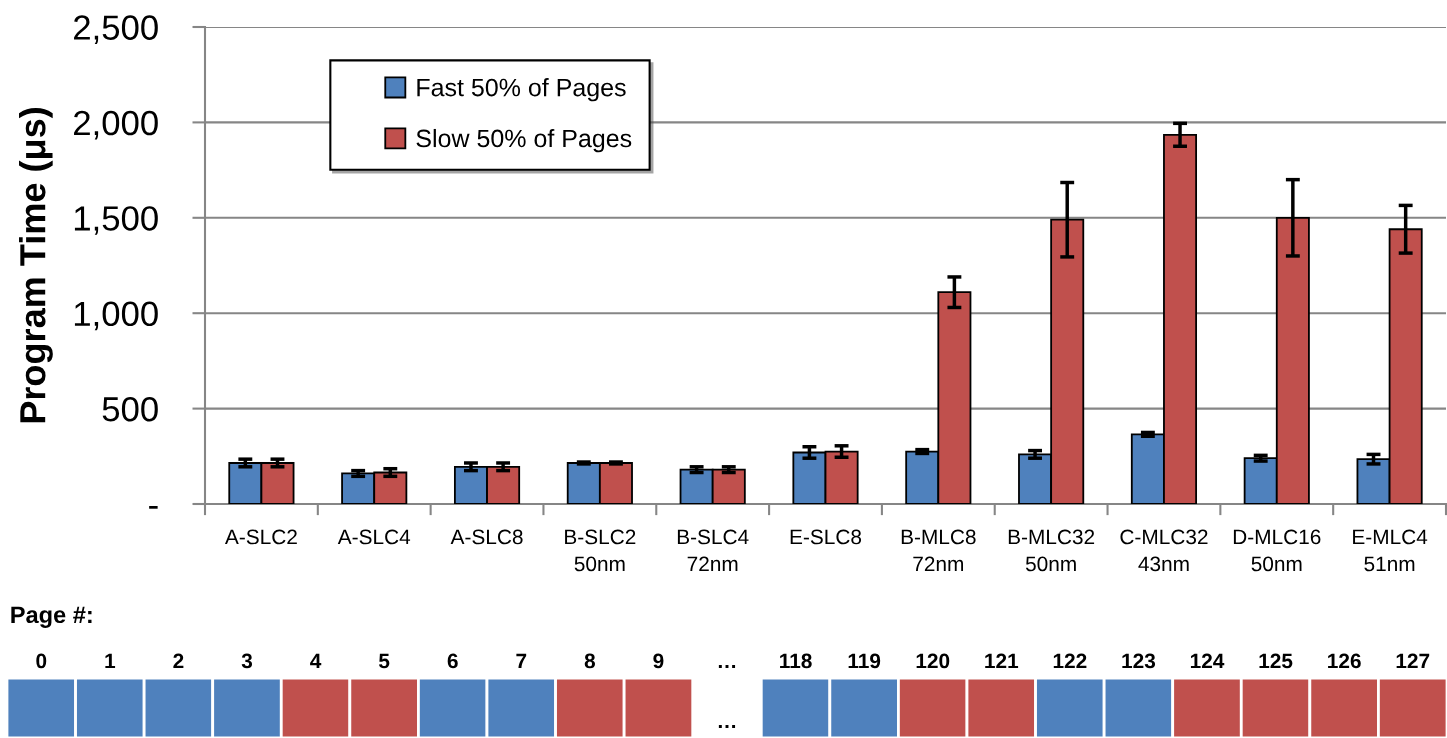  I want to click on x-tick-label: E-MLC4 51nm, so click(1390, 550).